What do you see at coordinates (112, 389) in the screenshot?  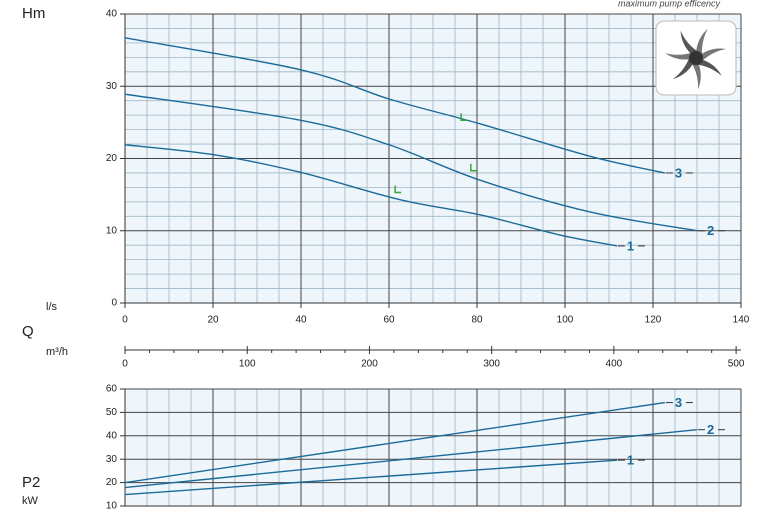 I see `y-tick-label: 60` at bounding box center [112, 389].